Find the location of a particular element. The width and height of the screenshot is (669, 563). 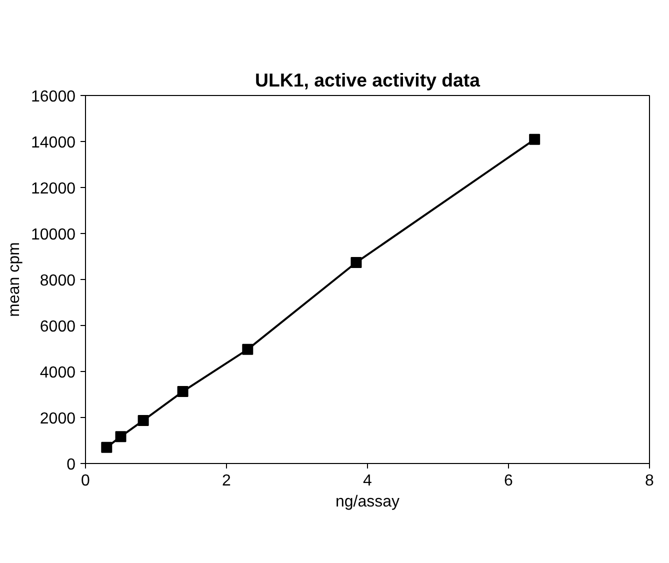

x-tick-label: 8 is located at coordinates (649, 481).